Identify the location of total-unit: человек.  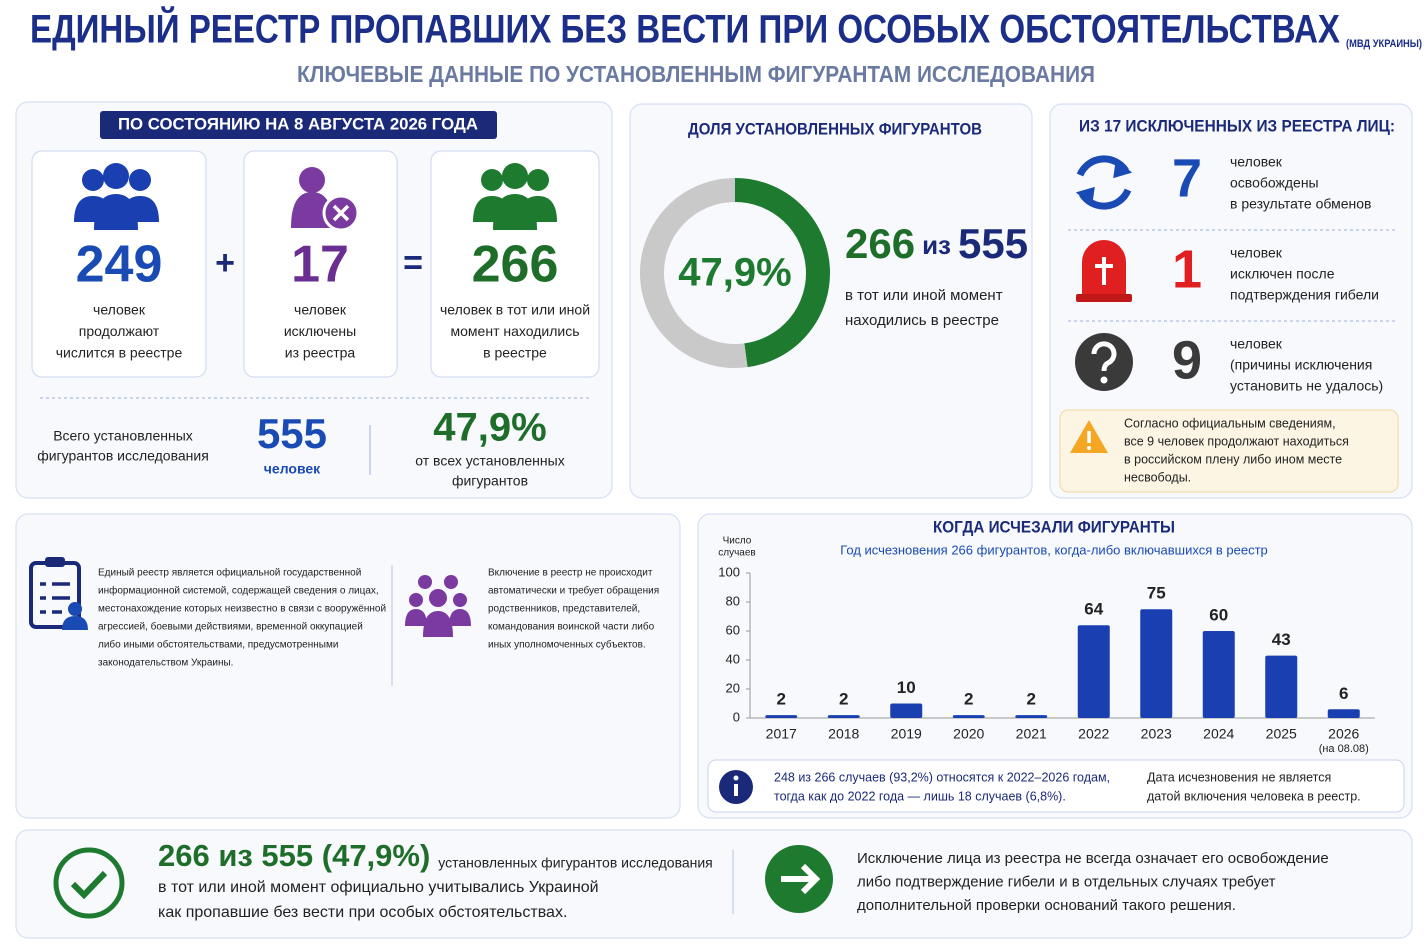
(292, 469).